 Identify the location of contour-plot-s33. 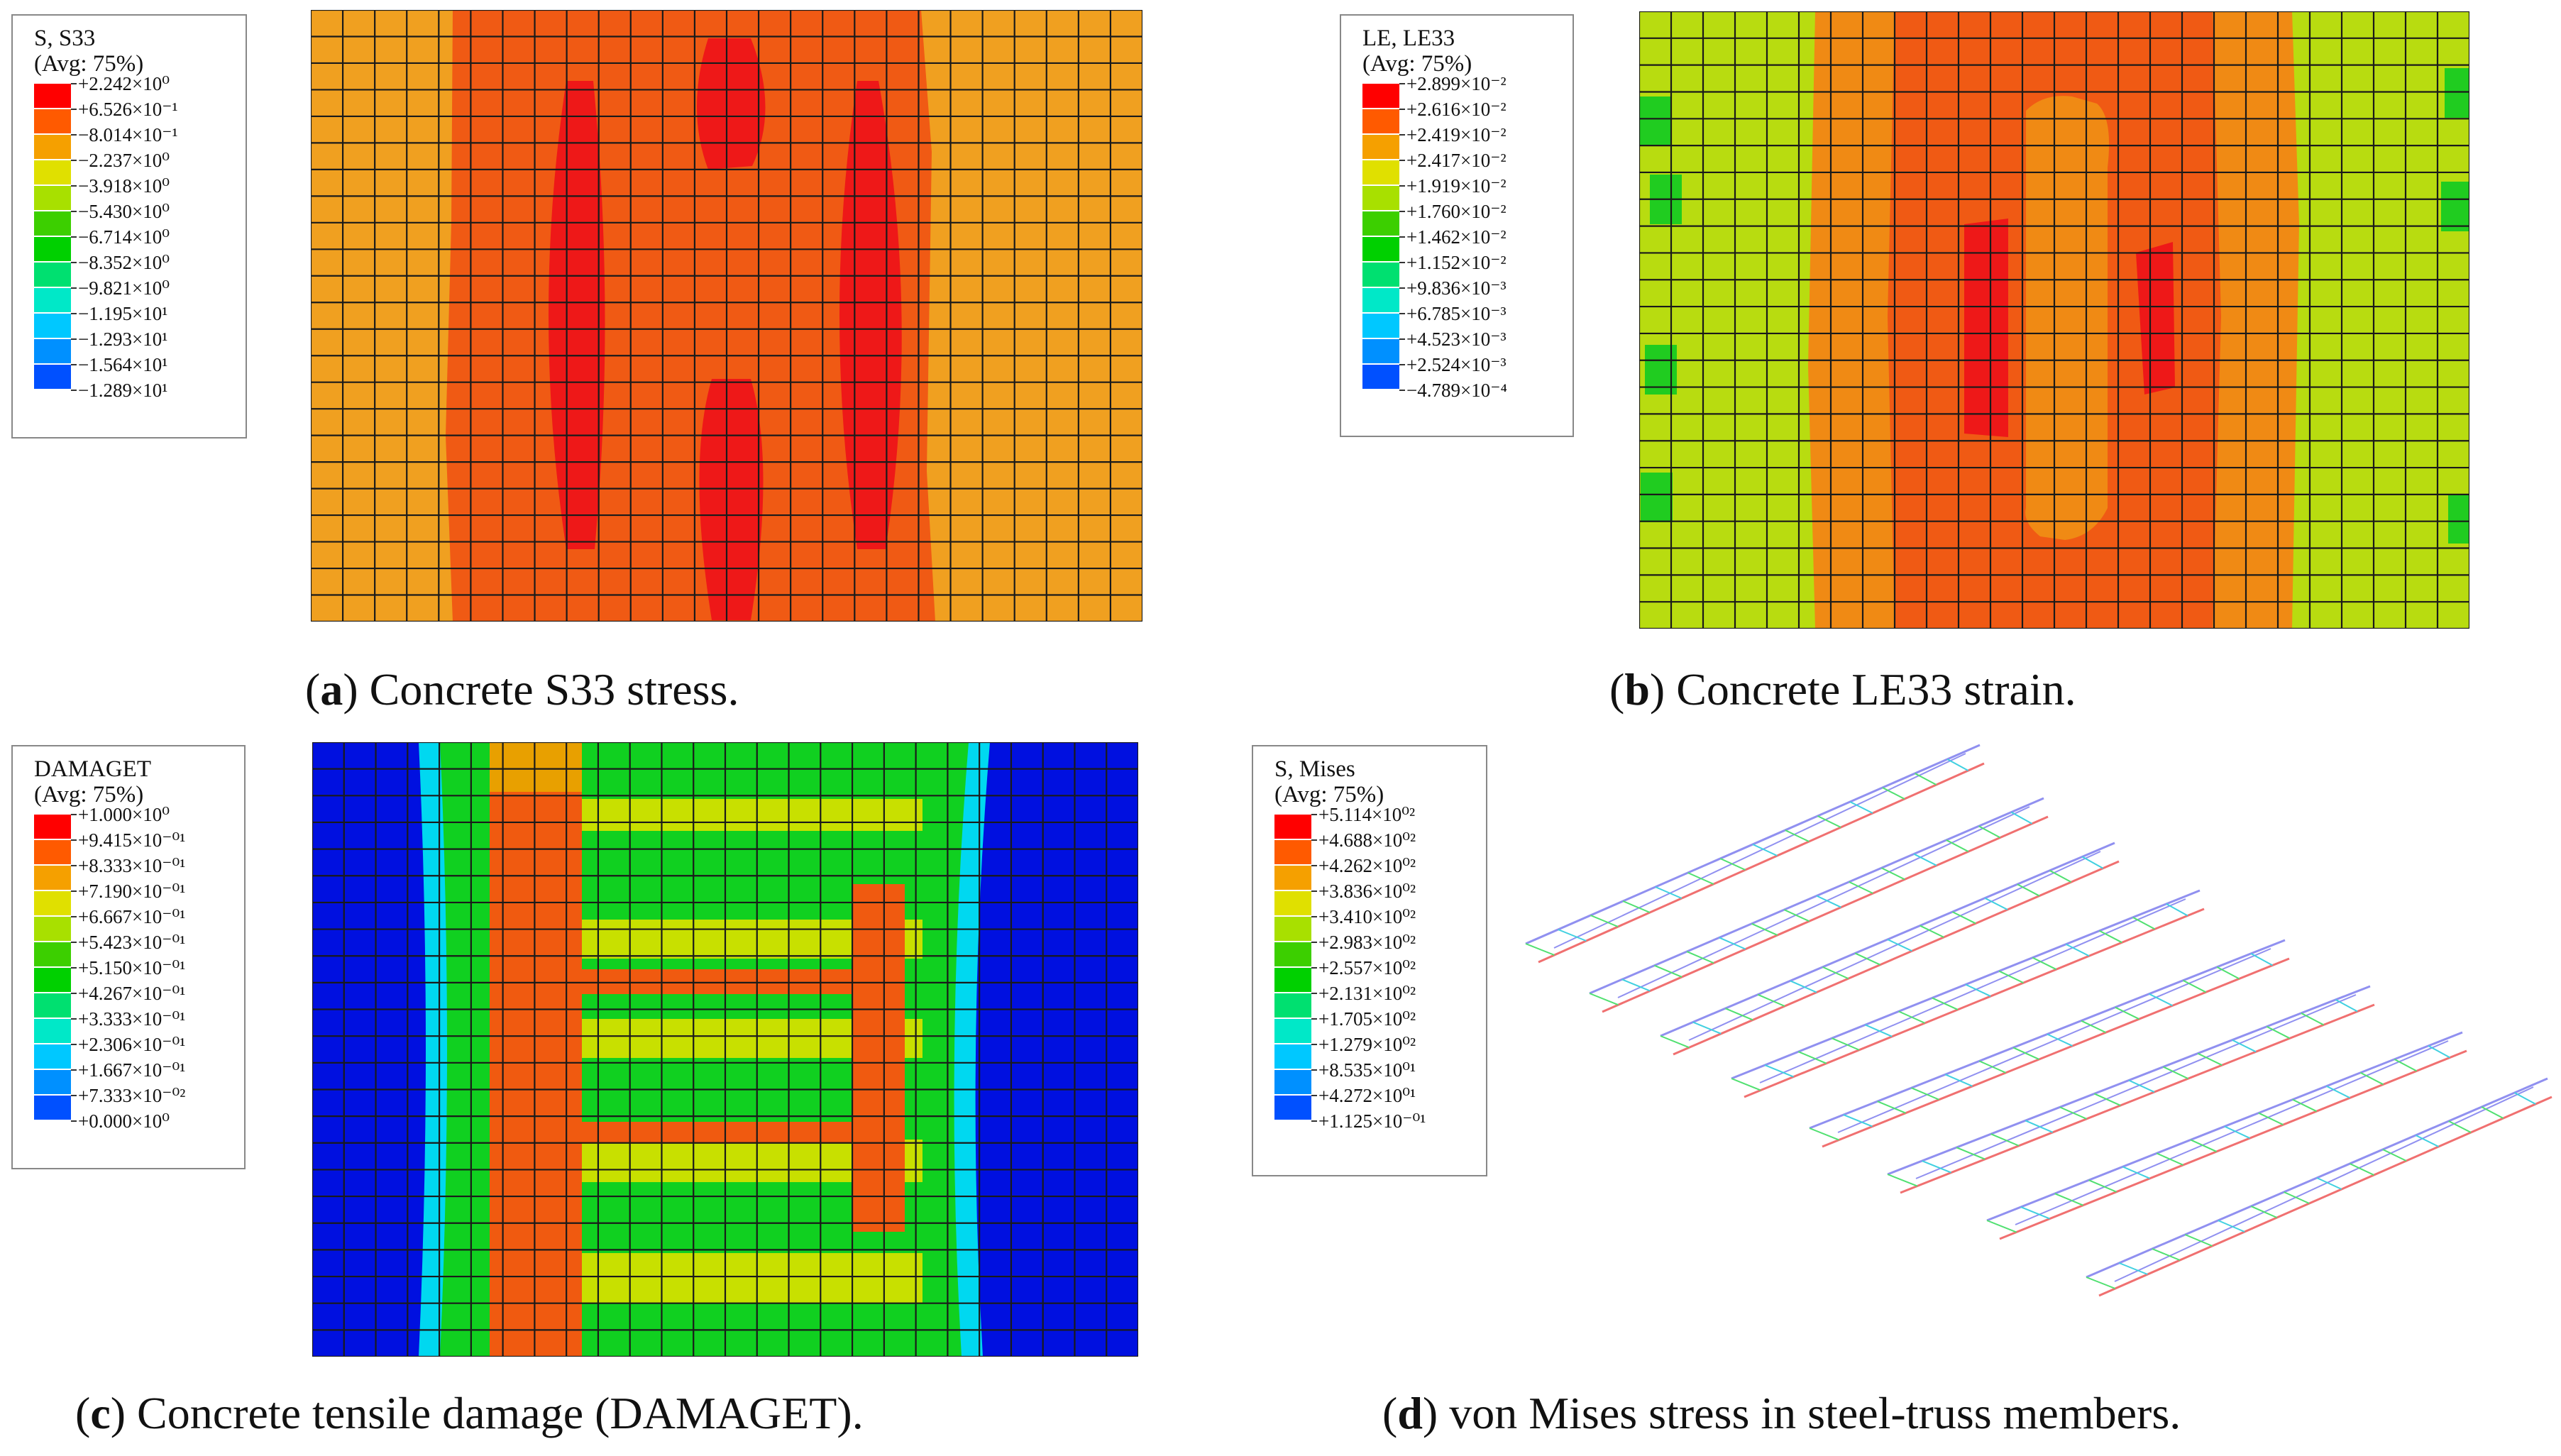
(726, 316).